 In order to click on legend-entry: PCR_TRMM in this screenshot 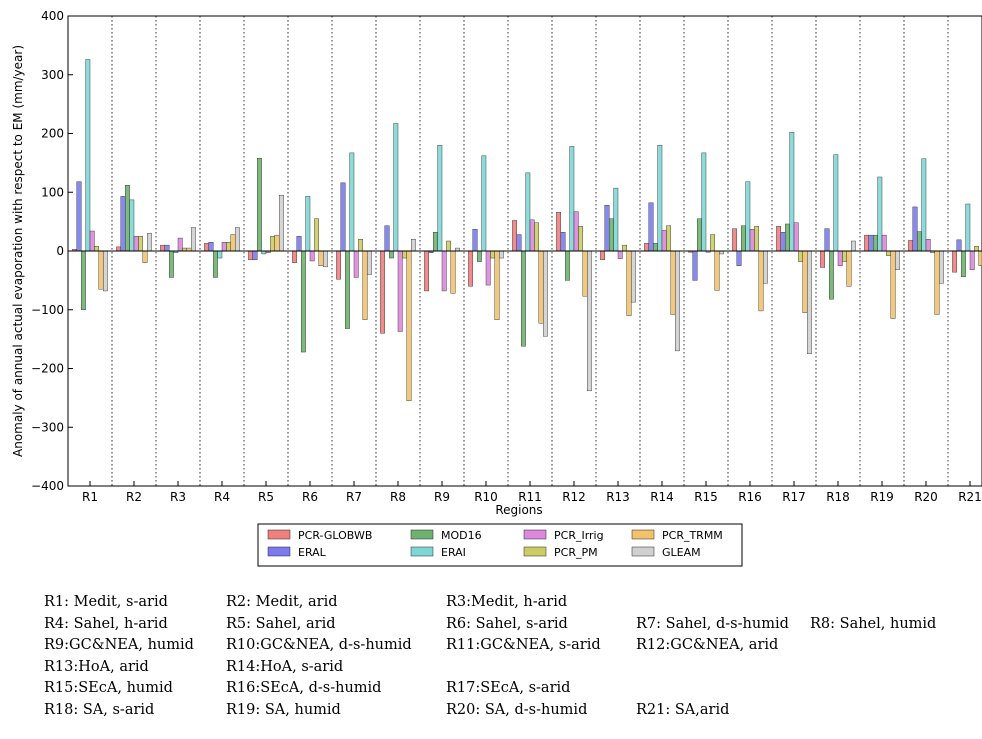, I will do `click(692, 535)`.